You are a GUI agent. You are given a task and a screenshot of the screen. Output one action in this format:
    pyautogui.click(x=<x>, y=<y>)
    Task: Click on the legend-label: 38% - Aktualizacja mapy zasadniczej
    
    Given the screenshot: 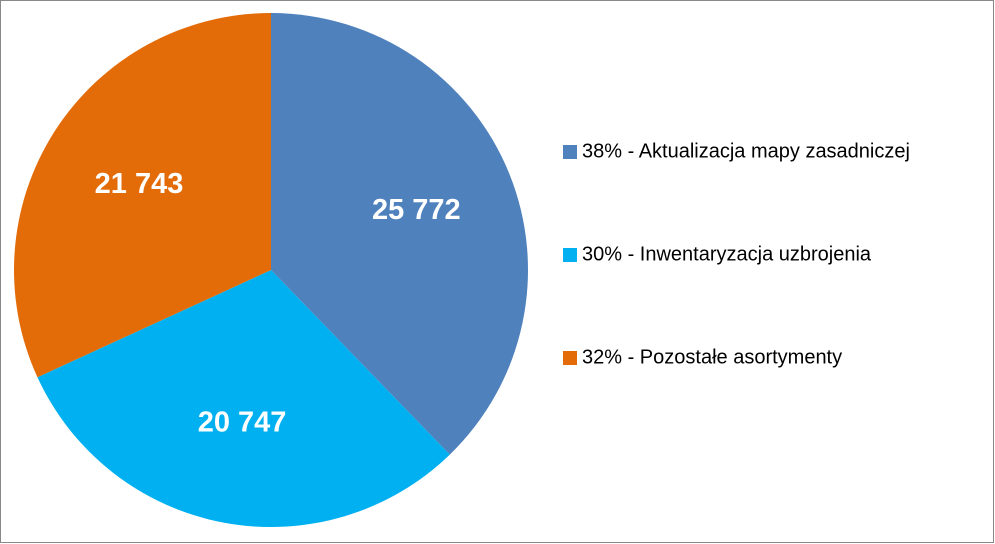 What is the action you would take?
    pyautogui.click(x=746, y=151)
    